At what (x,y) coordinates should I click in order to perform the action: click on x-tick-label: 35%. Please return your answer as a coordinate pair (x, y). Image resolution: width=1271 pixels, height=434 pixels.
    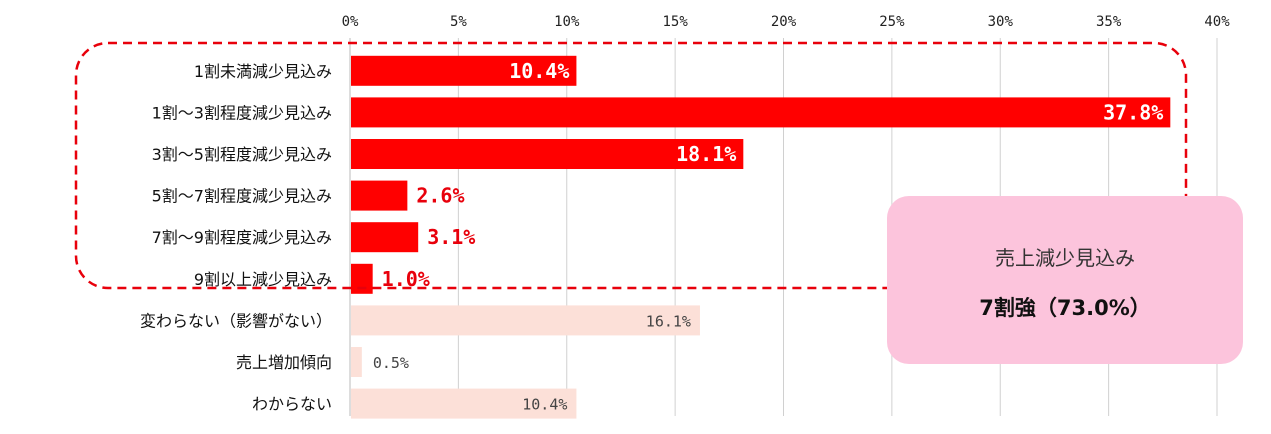
    Looking at the image, I should click on (1109, 22).